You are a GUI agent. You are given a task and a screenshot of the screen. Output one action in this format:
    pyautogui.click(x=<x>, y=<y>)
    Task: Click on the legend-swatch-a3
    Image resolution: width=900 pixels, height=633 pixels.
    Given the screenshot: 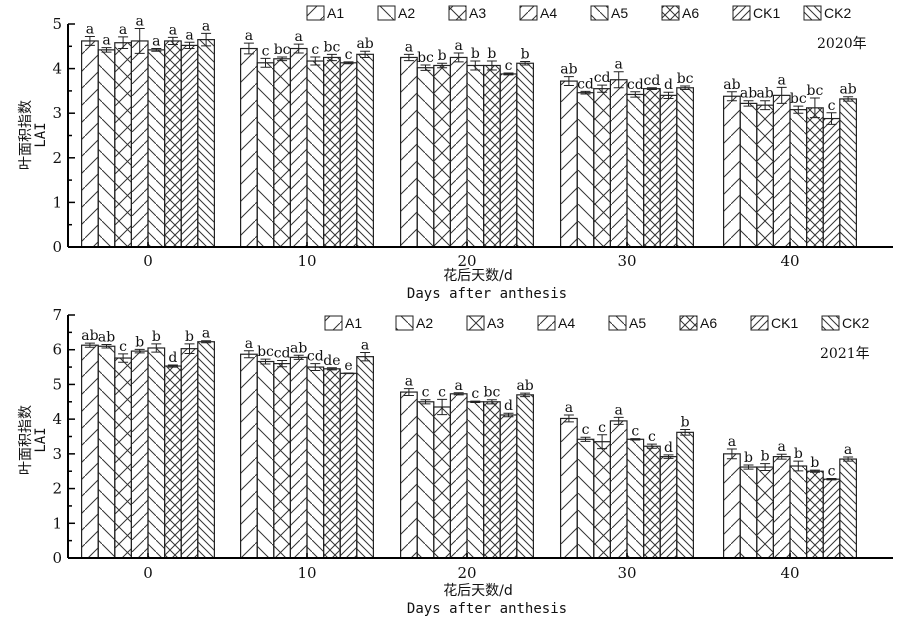 What is the action you would take?
    pyautogui.click(x=457, y=13)
    